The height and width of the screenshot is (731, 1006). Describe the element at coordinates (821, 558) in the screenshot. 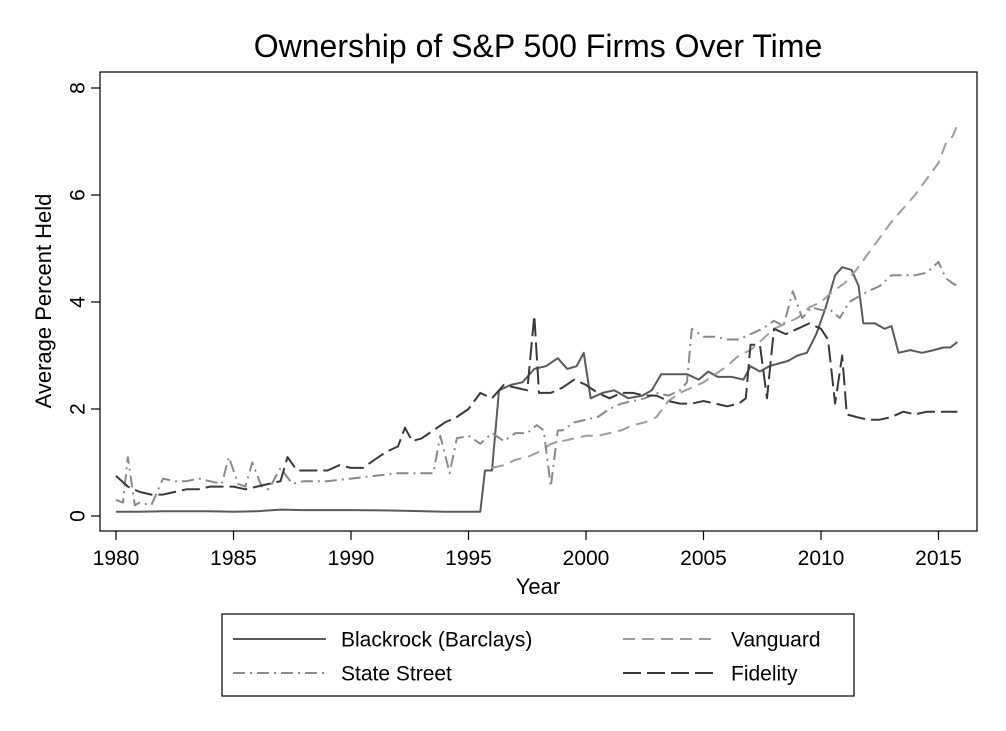

I see `x-tick-label: 2010` at that location.